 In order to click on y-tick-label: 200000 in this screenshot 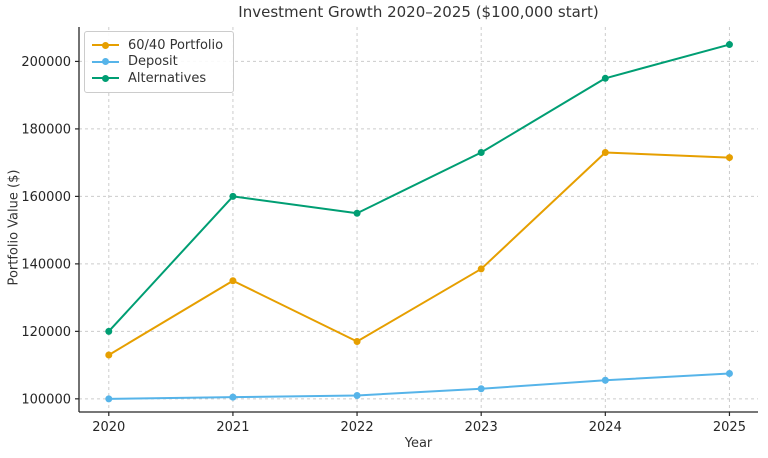, I will do `click(46, 62)`.